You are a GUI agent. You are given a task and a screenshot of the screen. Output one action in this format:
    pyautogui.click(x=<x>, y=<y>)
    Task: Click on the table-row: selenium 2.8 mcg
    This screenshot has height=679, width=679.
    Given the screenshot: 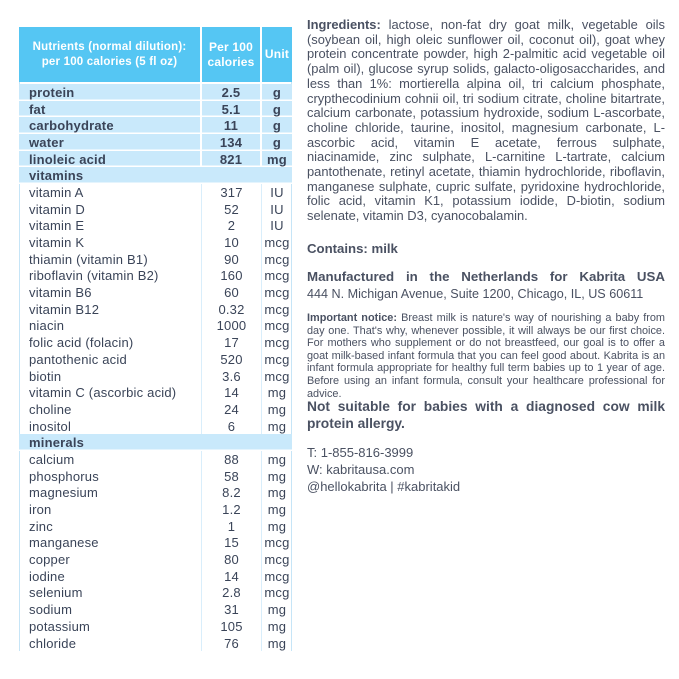 What is the action you would take?
    pyautogui.click(x=155, y=593)
    